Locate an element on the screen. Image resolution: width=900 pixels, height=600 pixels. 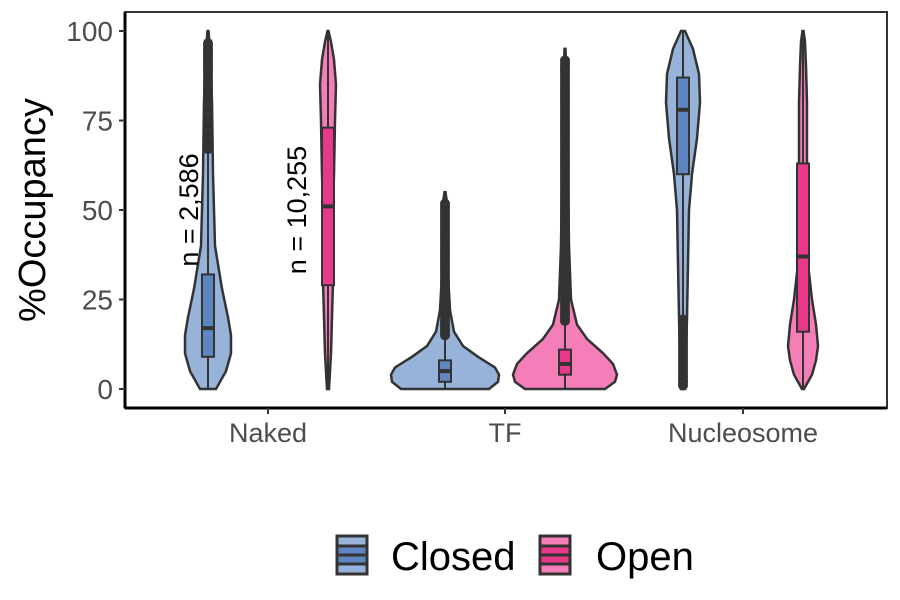
box-closed-nucleosome is located at coordinates (683, 126).